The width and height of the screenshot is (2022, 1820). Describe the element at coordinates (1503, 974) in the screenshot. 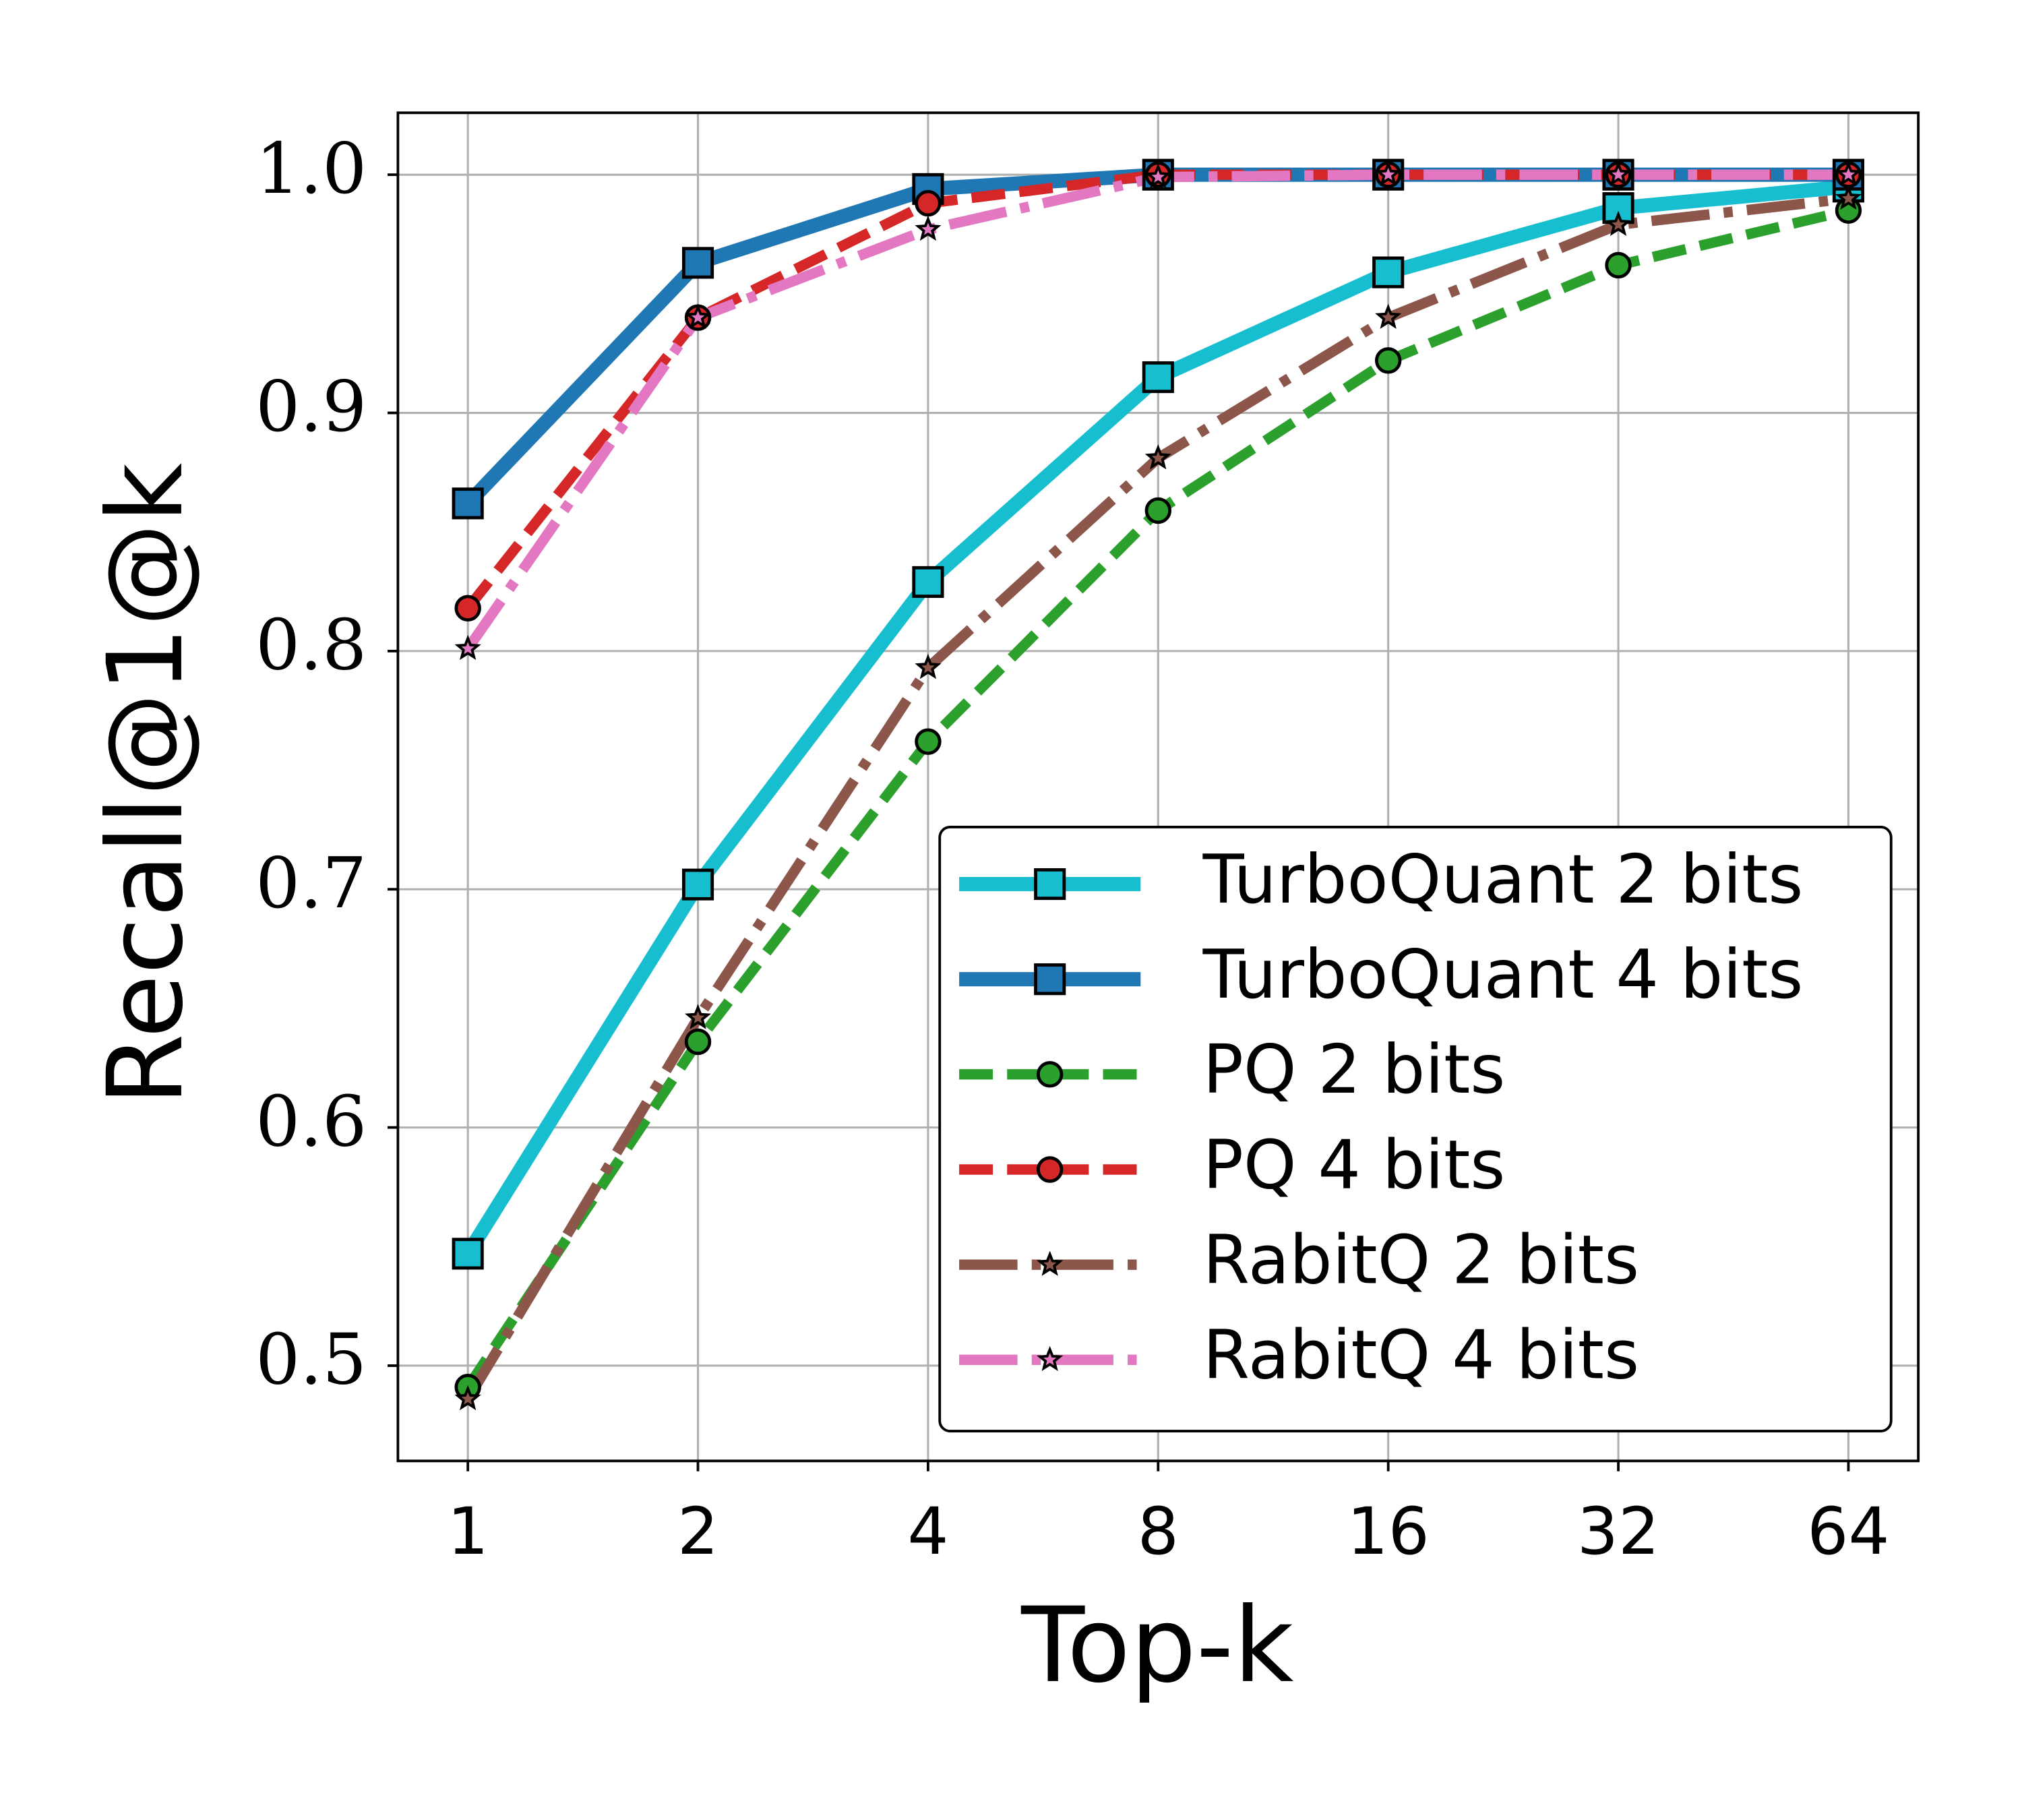

I see `legend-label: TurboQuant 4 bits` at that location.